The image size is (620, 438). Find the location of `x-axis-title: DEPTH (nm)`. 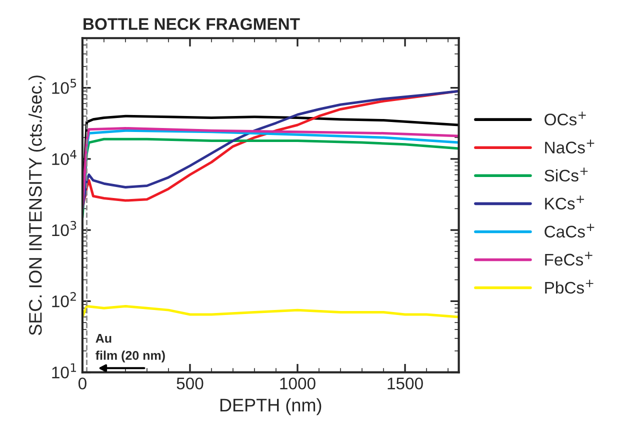

x-axis-title: DEPTH (nm) is located at coordinates (271, 407).